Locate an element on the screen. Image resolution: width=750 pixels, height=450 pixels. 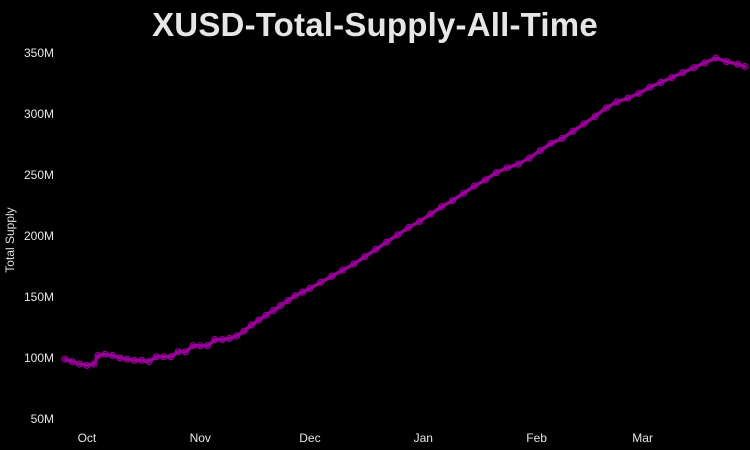
y-axis-ticks: 50M 100M 150M 200M 250M 300M 350M is located at coordinates (39, 236).